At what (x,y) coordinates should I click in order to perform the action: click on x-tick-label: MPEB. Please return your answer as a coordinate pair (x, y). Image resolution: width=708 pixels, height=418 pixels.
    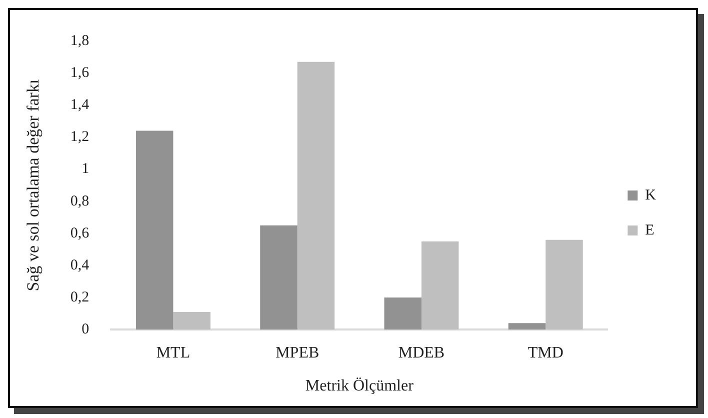
    Looking at the image, I should click on (298, 353).